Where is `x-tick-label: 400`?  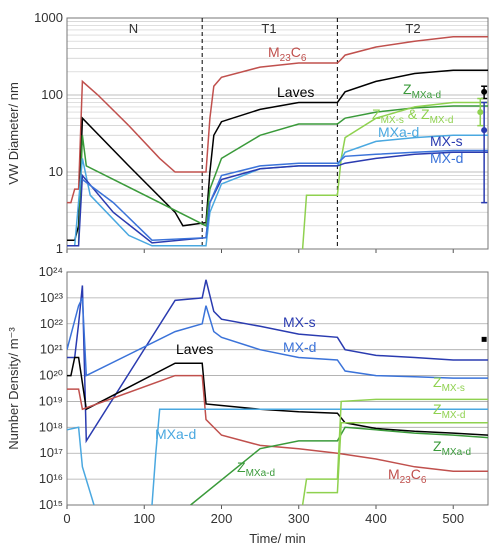 x-tick-label: 400 is located at coordinates (376, 518).